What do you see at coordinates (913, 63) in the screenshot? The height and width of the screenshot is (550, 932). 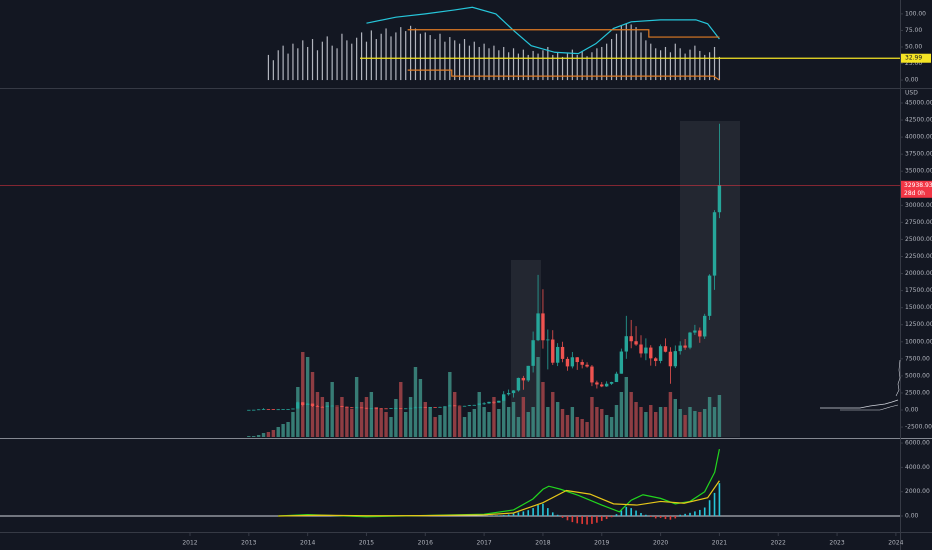 I see `y-tick-label: 25.00` at bounding box center [913, 63].